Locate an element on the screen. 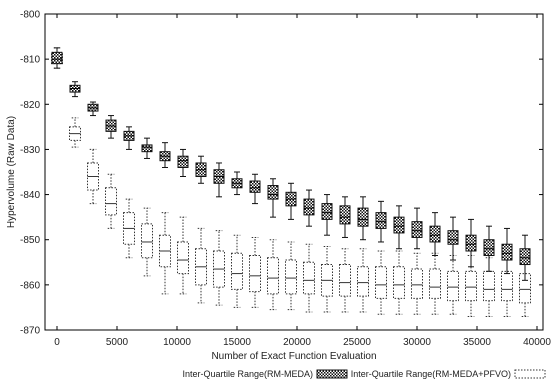 The width and height of the screenshot is (553, 385). x-axis-title: Number of Exact Function Evaluation is located at coordinates (293, 356).